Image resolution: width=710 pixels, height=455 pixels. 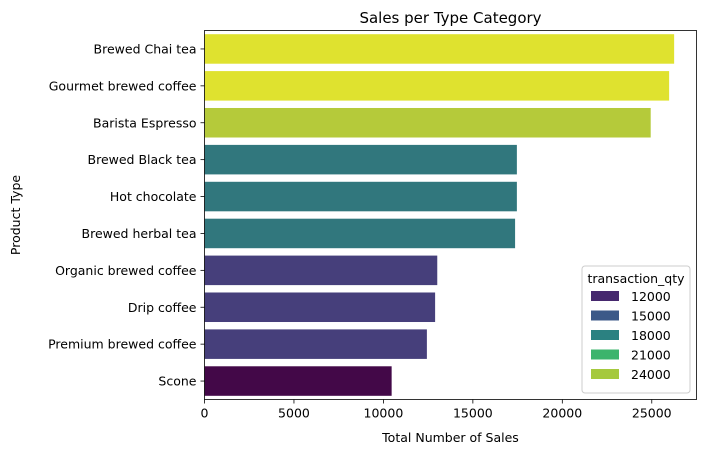 I want to click on y-tick-label: Premium brewed coffee, so click(x=122, y=344).